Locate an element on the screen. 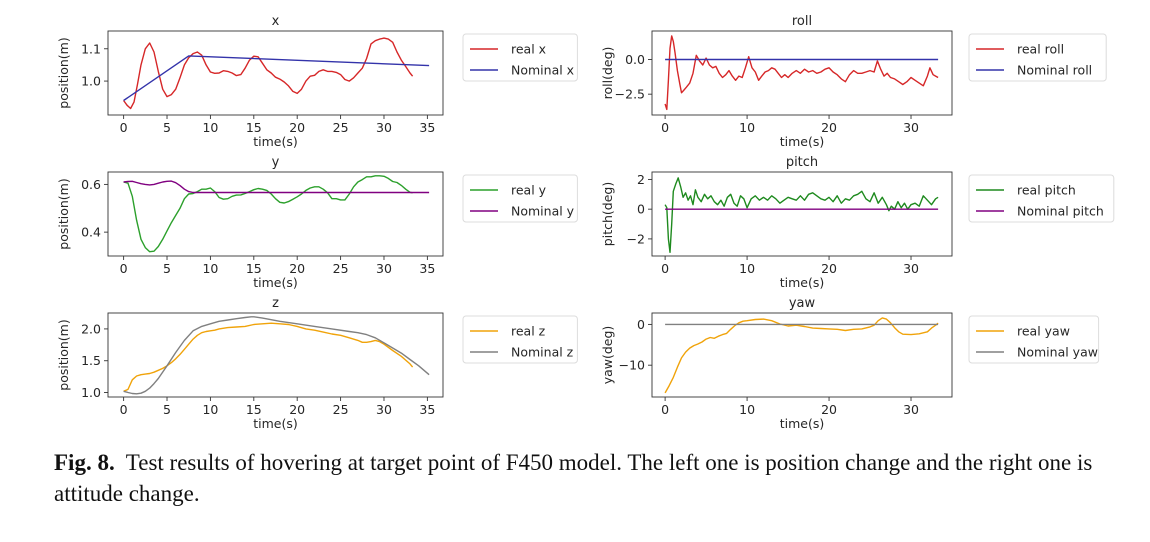 The height and width of the screenshot is (542, 1150). legend-label: real pitch is located at coordinates (1046, 190).